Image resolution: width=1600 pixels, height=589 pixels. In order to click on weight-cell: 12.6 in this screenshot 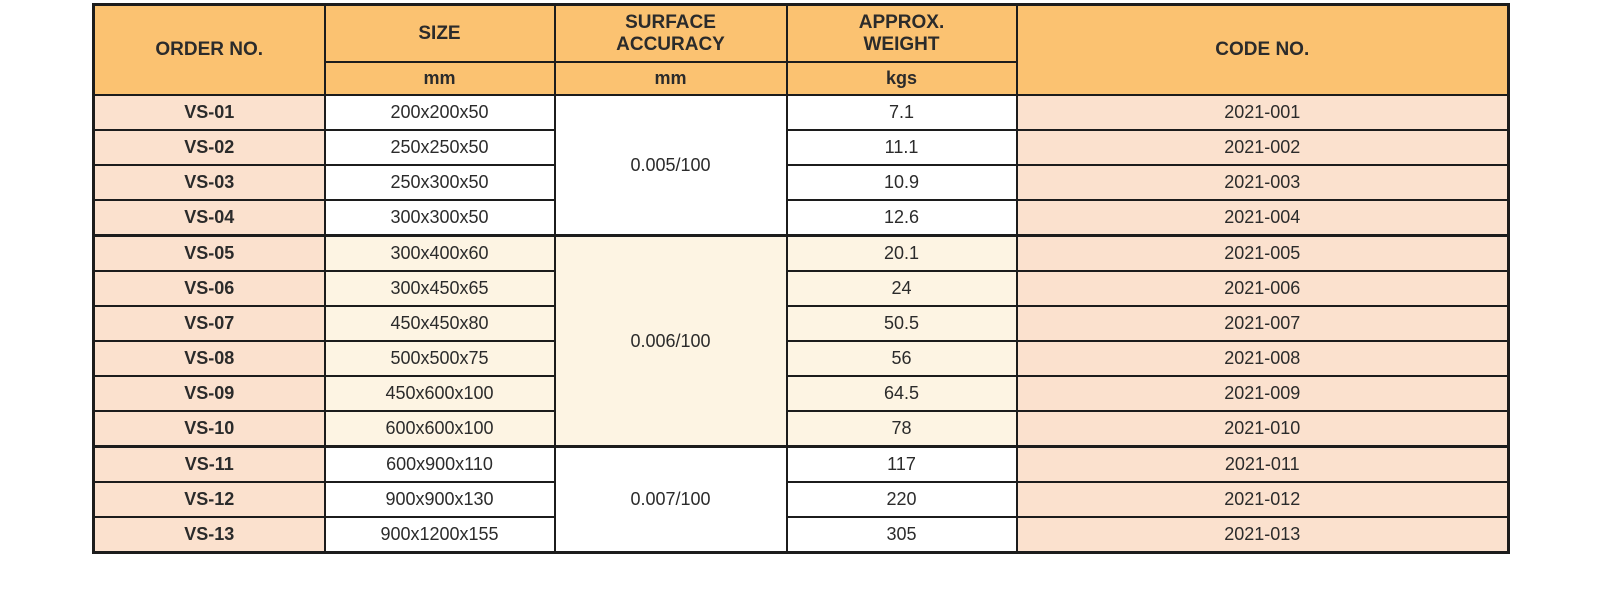, I will do `click(901, 218)`.